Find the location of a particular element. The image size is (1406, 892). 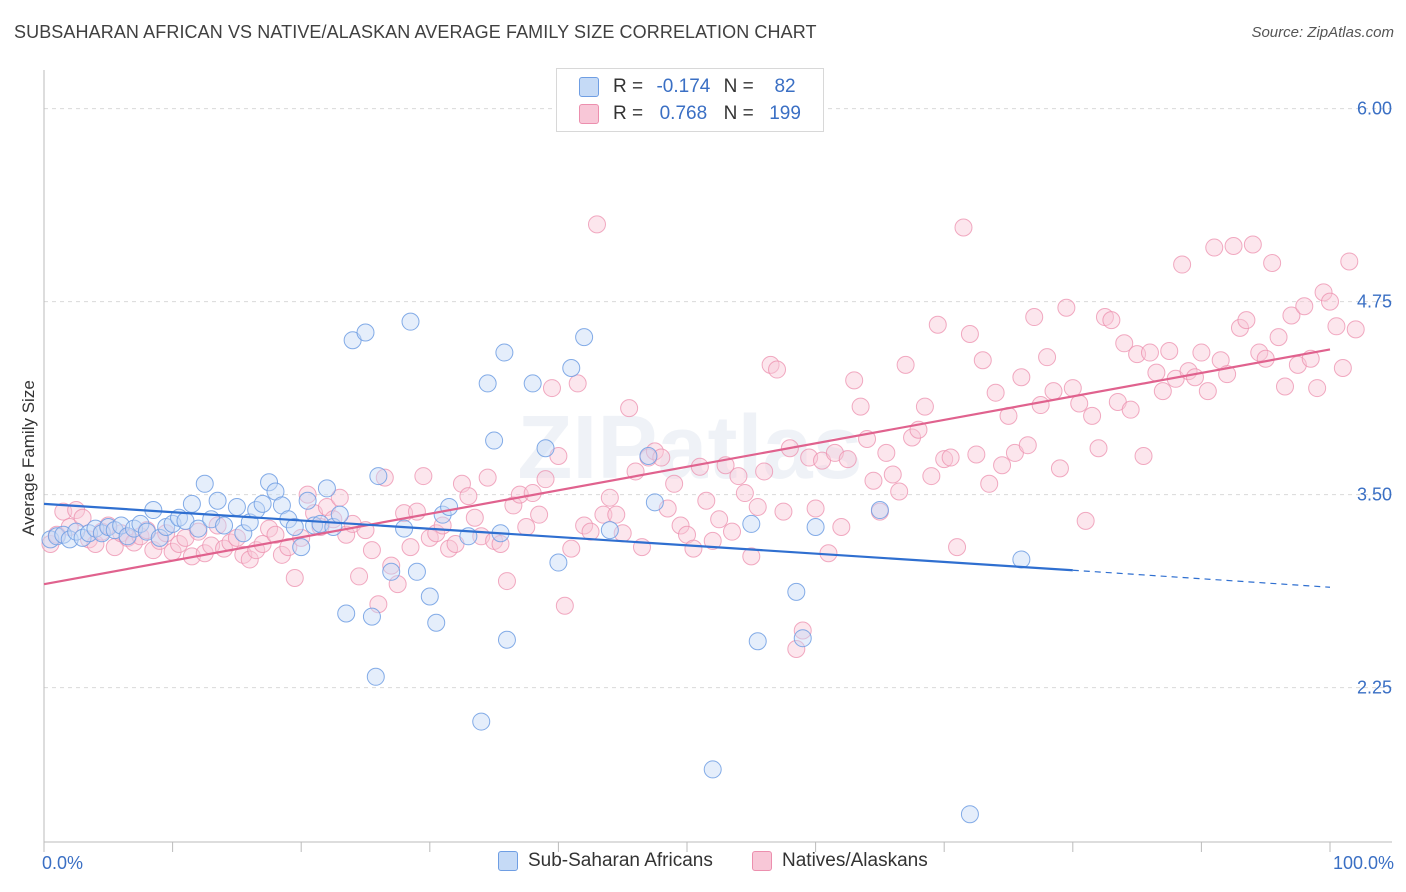

x-tick-label-max: 100.0% is located at coordinates (1363, 863).